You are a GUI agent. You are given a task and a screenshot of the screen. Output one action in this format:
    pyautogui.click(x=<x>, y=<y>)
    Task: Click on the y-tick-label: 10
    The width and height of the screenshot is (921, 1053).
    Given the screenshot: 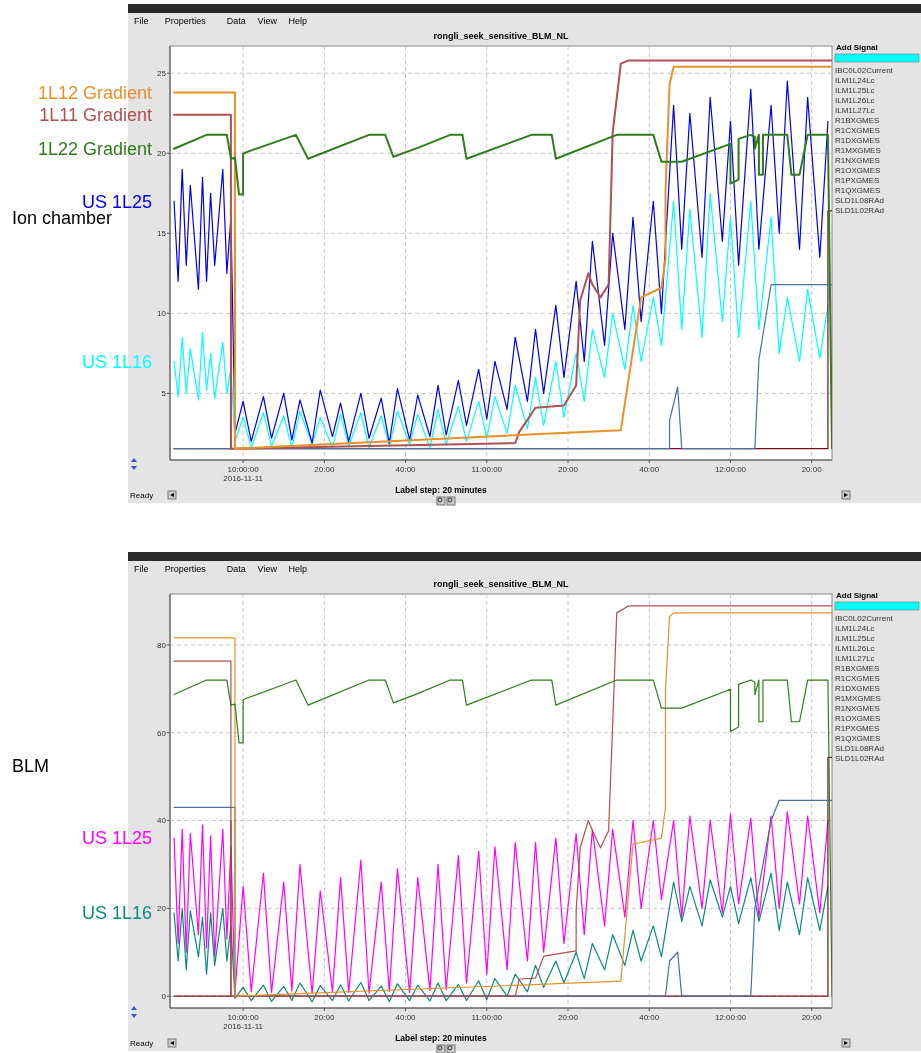 What is the action you would take?
    pyautogui.click(x=162, y=314)
    